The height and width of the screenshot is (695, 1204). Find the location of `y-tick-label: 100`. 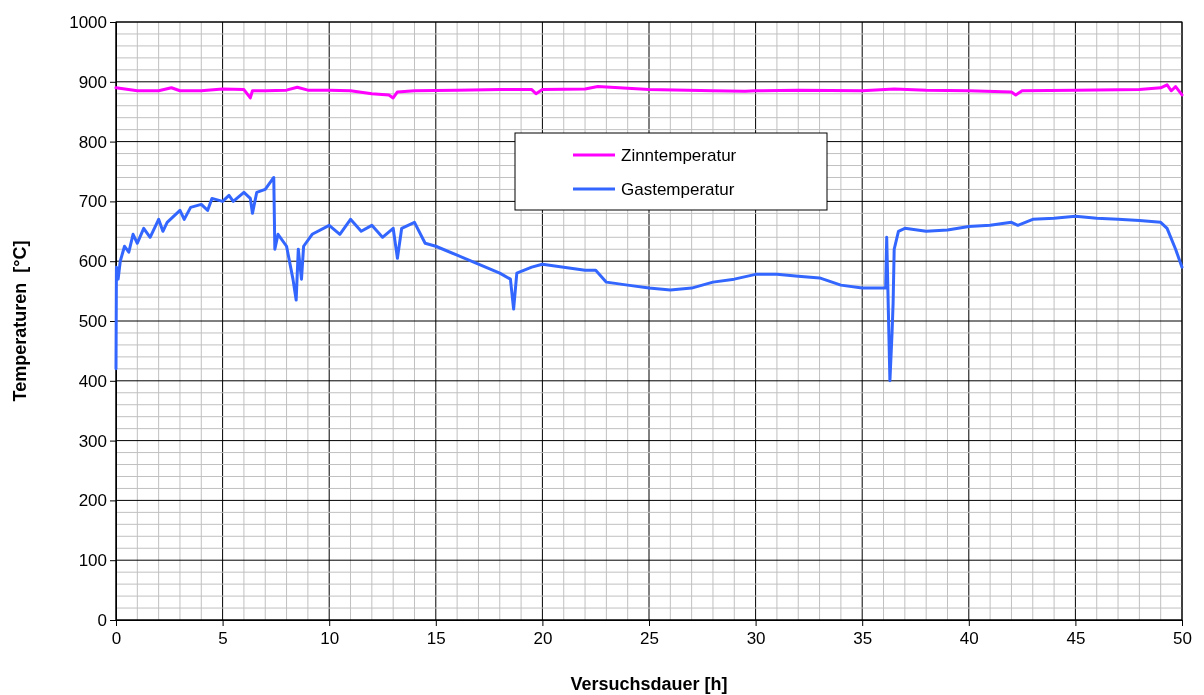

y-tick-label: 100 is located at coordinates (92, 561).